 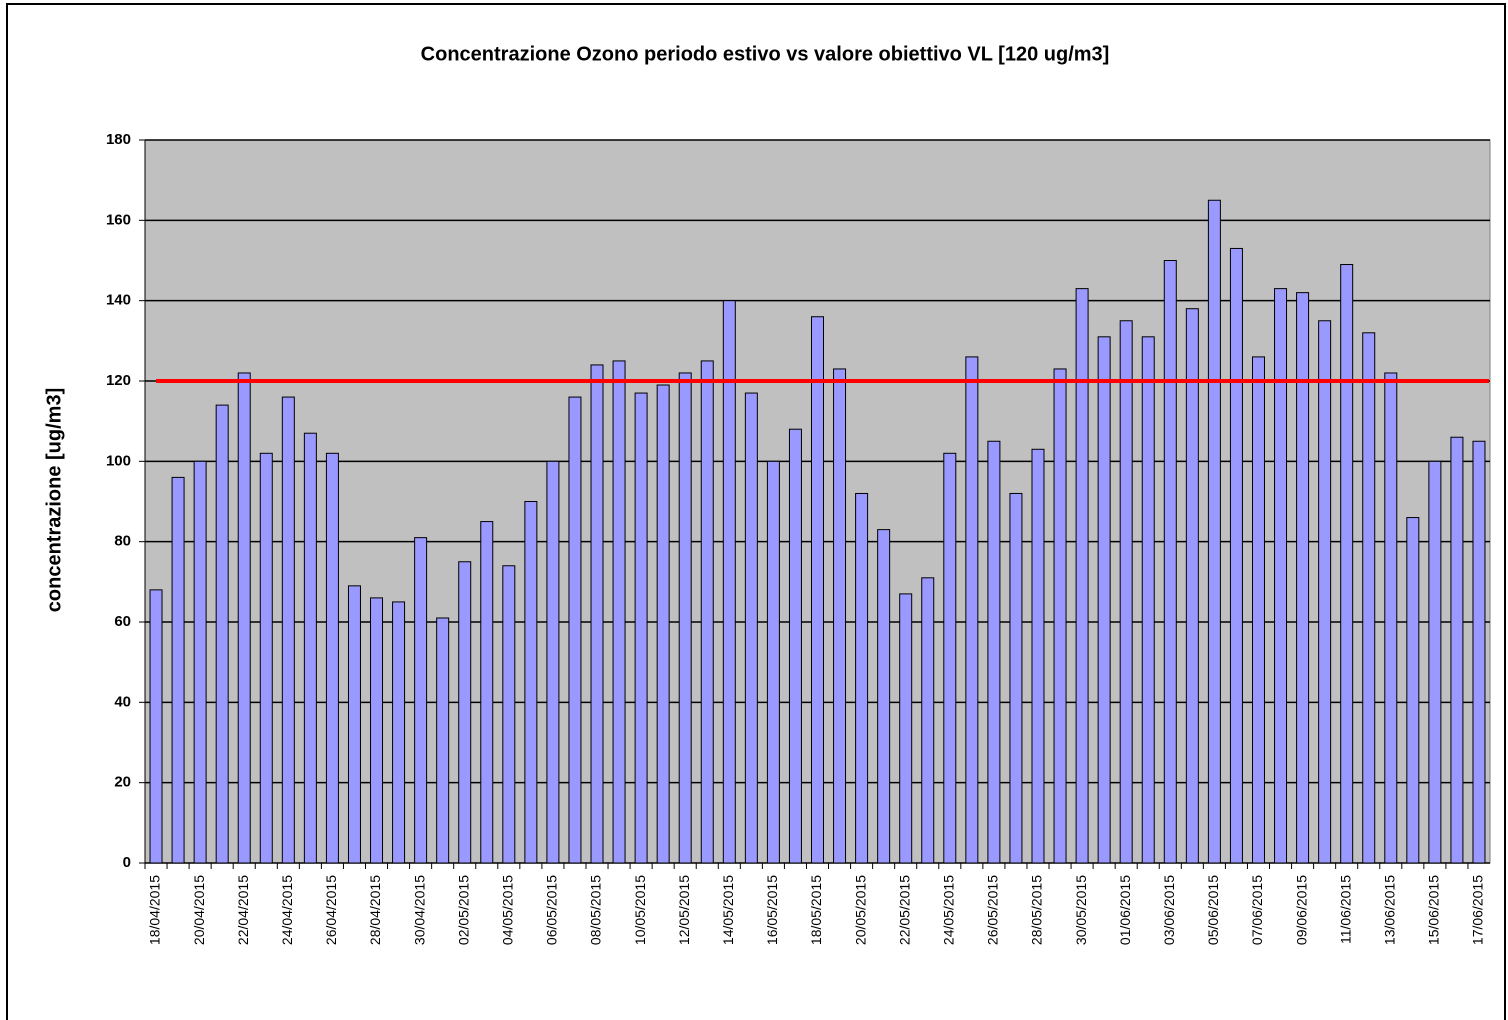 What do you see at coordinates (243, 910) in the screenshot?
I see `x-tick-label: 22/04/2015` at bounding box center [243, 910].